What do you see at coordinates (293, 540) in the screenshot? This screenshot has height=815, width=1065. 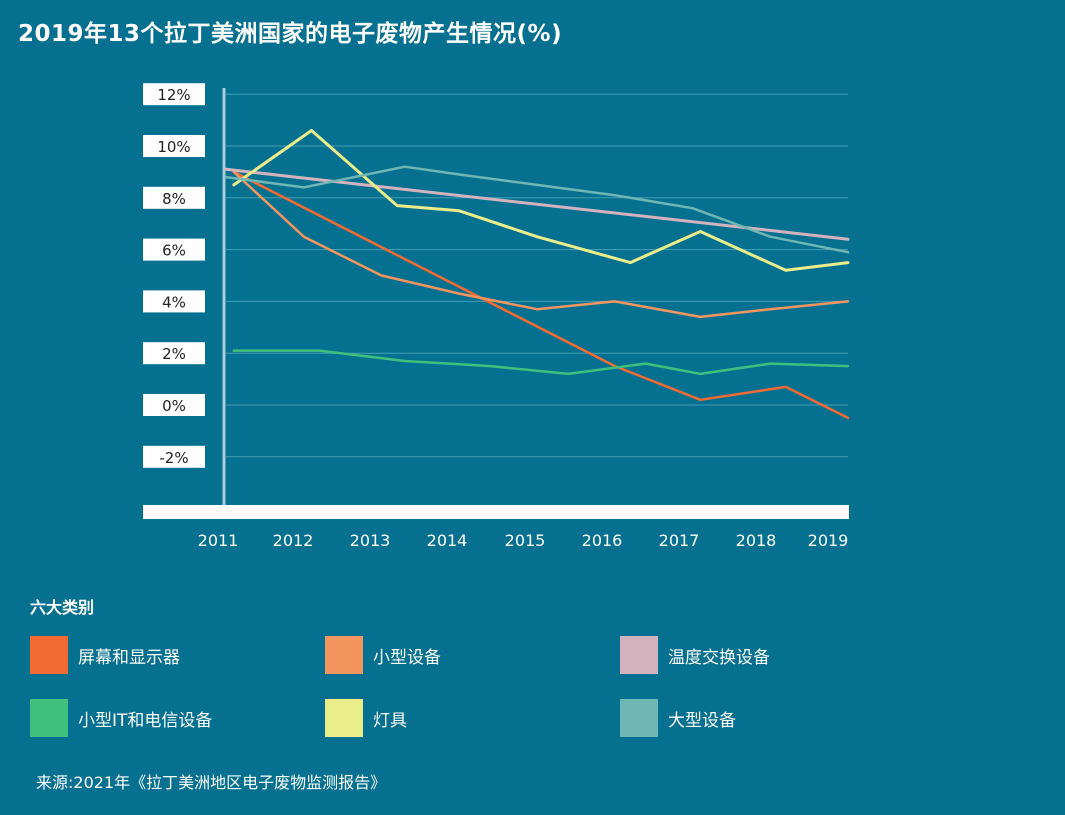 I see `x-tick-label: 2012` at bounding box center [293, 540].